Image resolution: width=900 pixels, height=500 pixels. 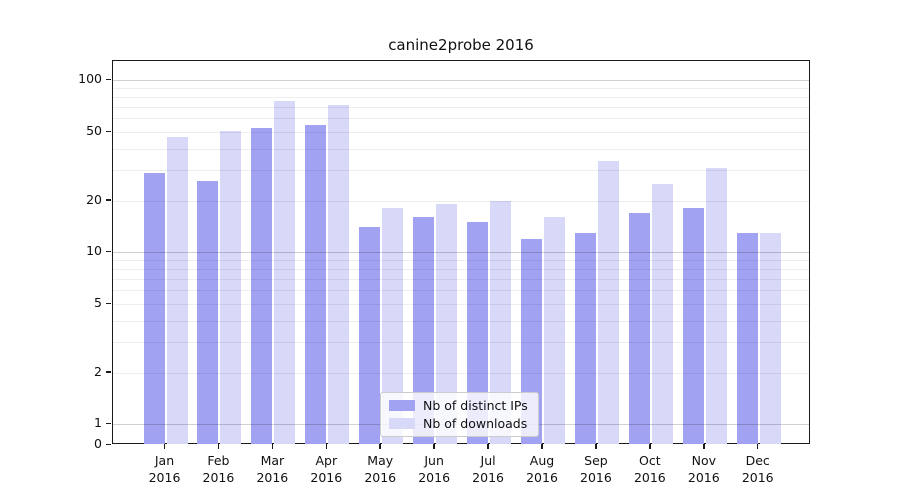 What do you see at coordinates (402, 405) in the screenshot?
I see `legend-swatch-distinct-ips` at bounding box center [402, 405].